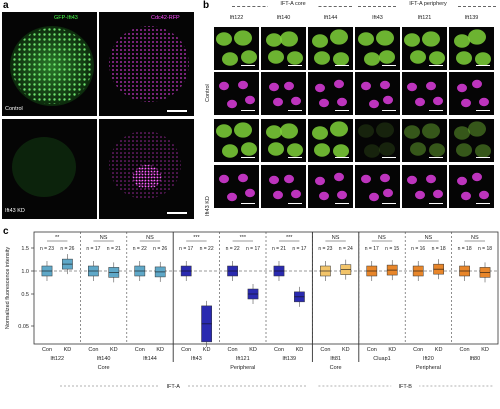 This screenshot has width=500, height=409. What do you see at coordinates (6, 231) in the screenshot?
I see `panel-c-label: c` at bounding box center [6, 231].